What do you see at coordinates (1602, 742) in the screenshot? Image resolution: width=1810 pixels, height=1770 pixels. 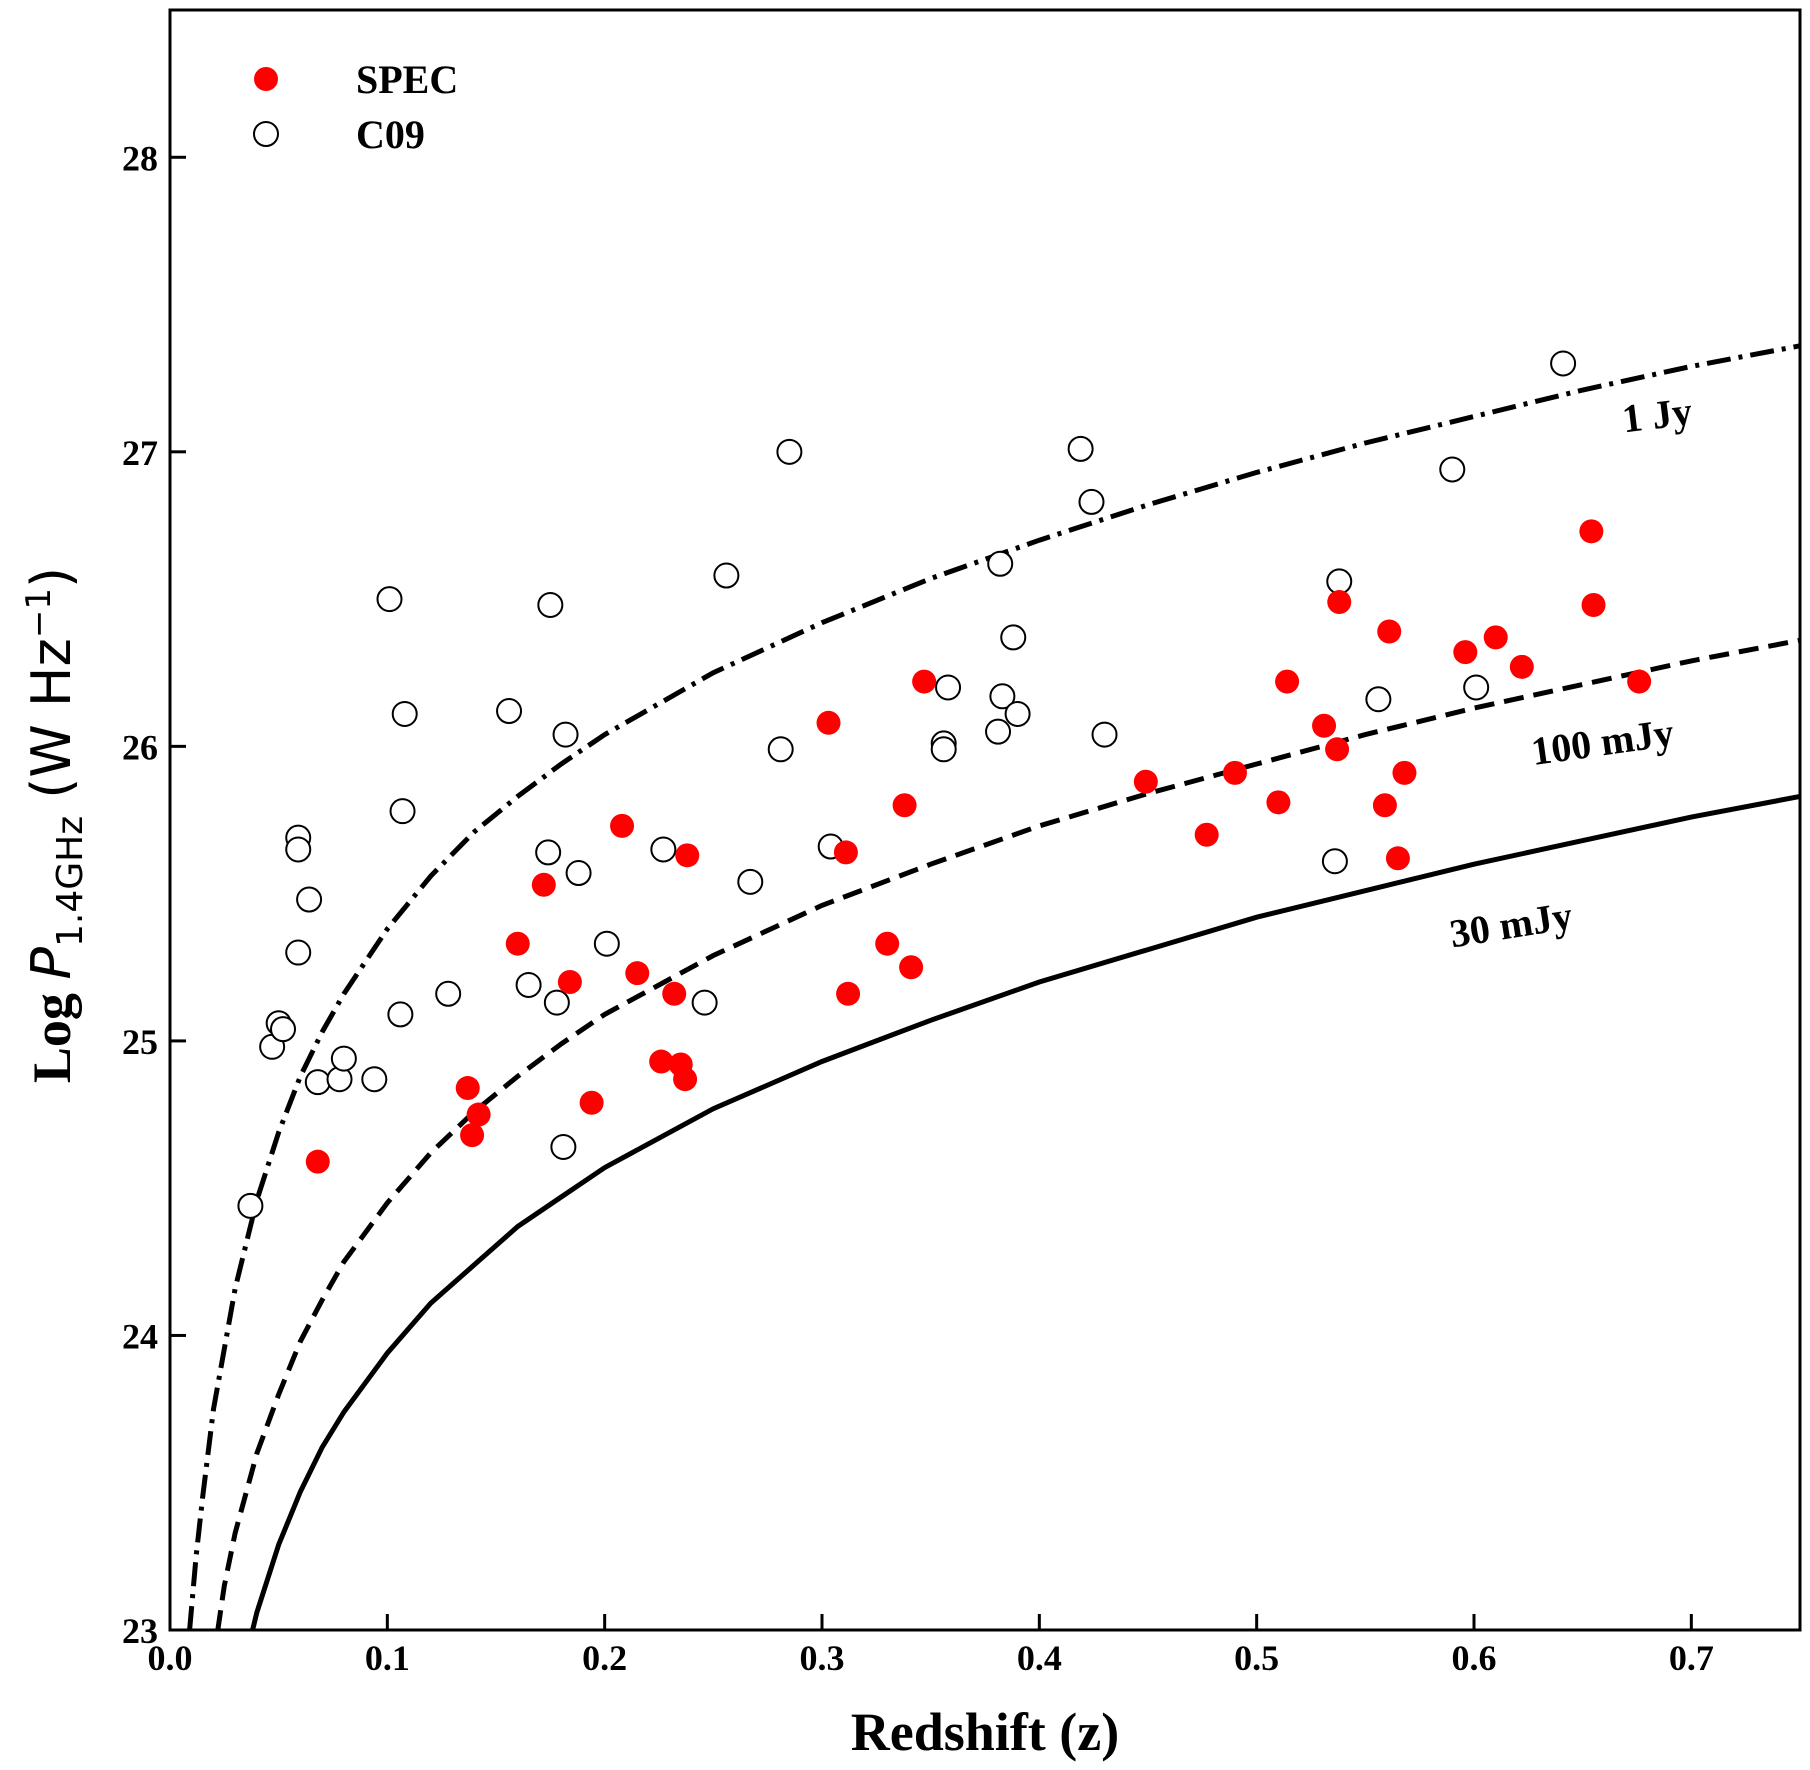 I see `curve-label: 100 mJy` at bounding box center [1602, 742].